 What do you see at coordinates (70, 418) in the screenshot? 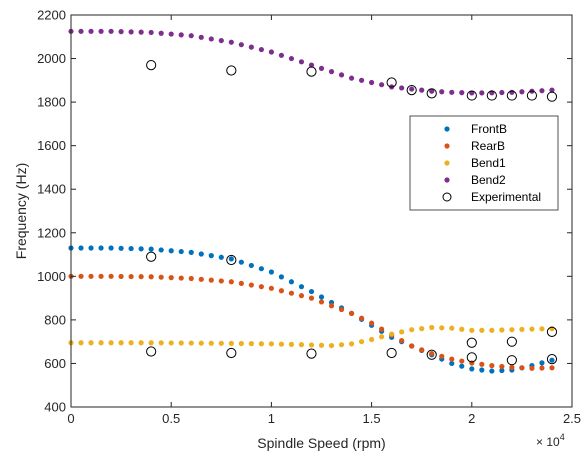
I see `x-tick-label: 0` at bounding box center [70, 418].